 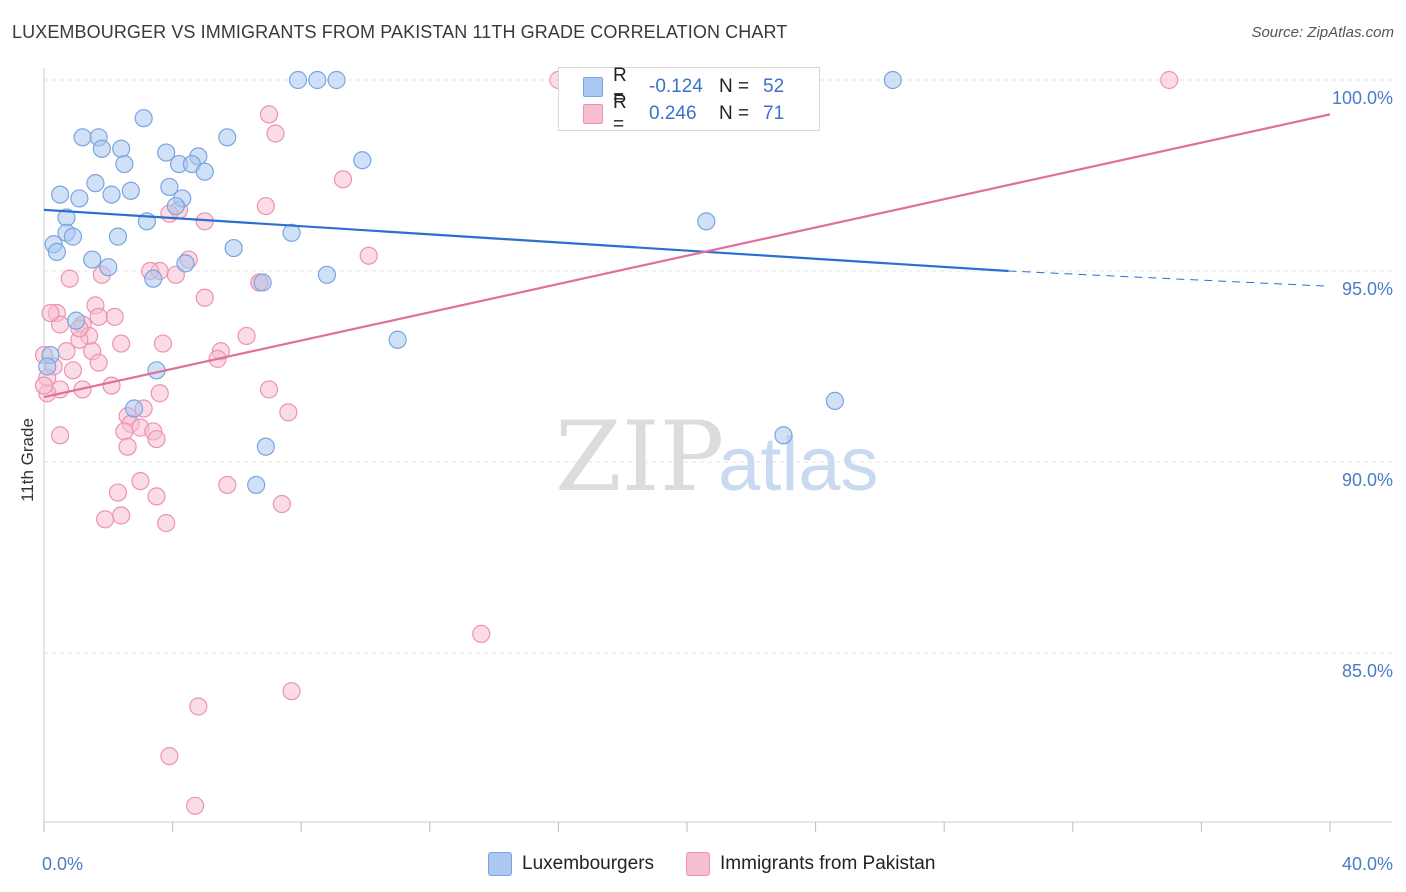 I want to click on r-value: 0.246, so click(x=673, y=113).